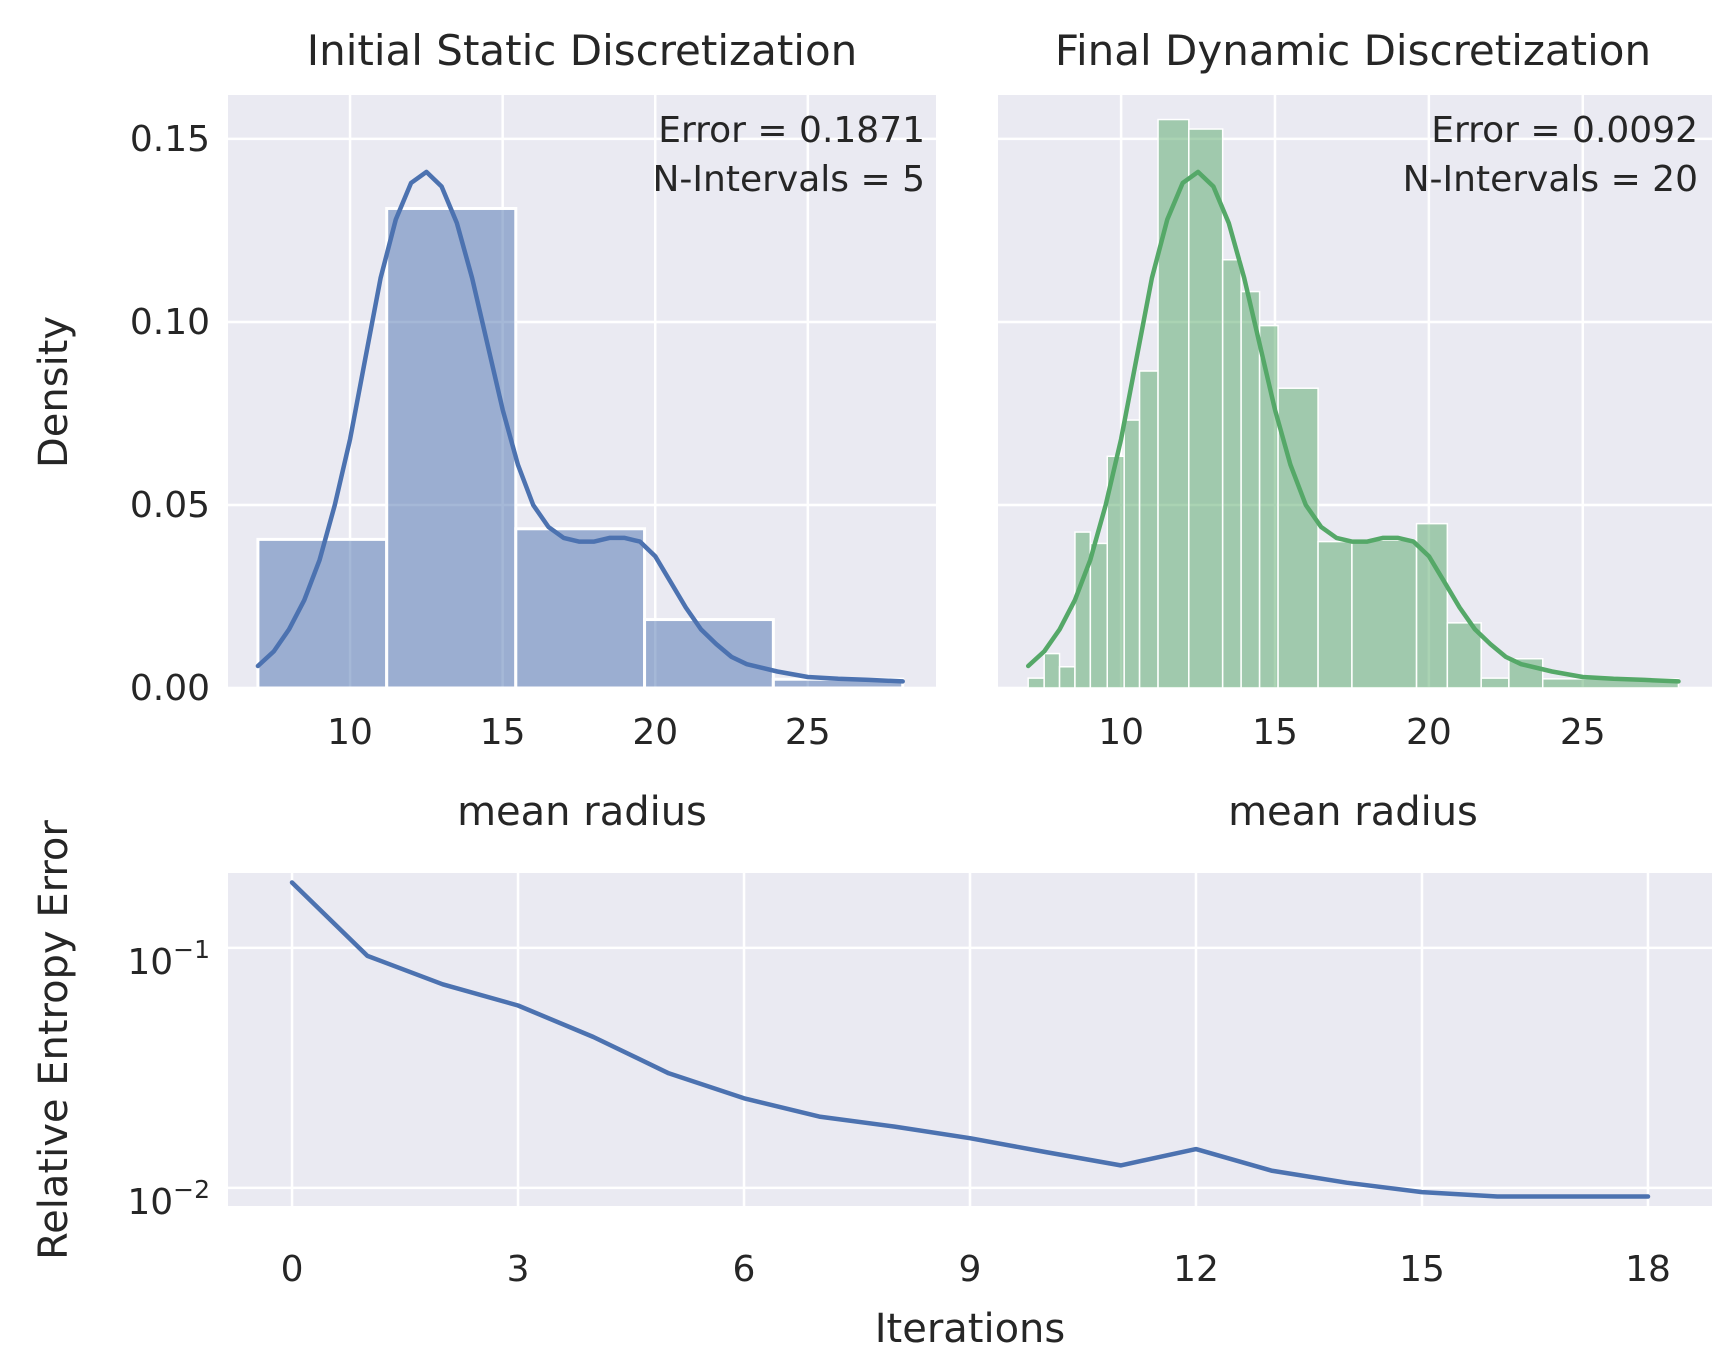  What do you see at coordinates (970, 1329) in the screenshot?
I see `x-axis-label: Iterations` at bounding box center [970, 1329].